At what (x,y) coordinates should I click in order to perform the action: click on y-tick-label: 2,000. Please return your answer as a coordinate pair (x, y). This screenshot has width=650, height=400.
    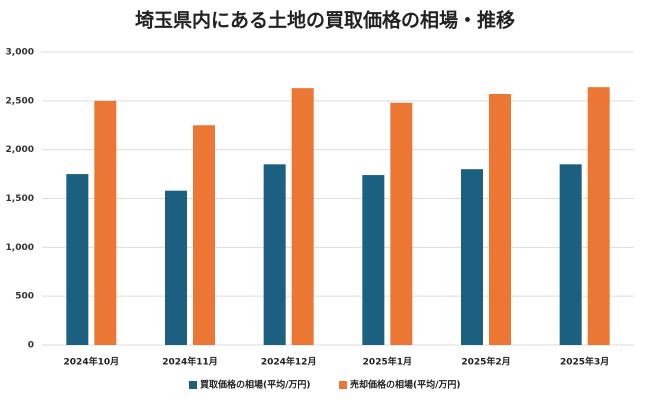
    Looking at the image, I should click on (20, 150).